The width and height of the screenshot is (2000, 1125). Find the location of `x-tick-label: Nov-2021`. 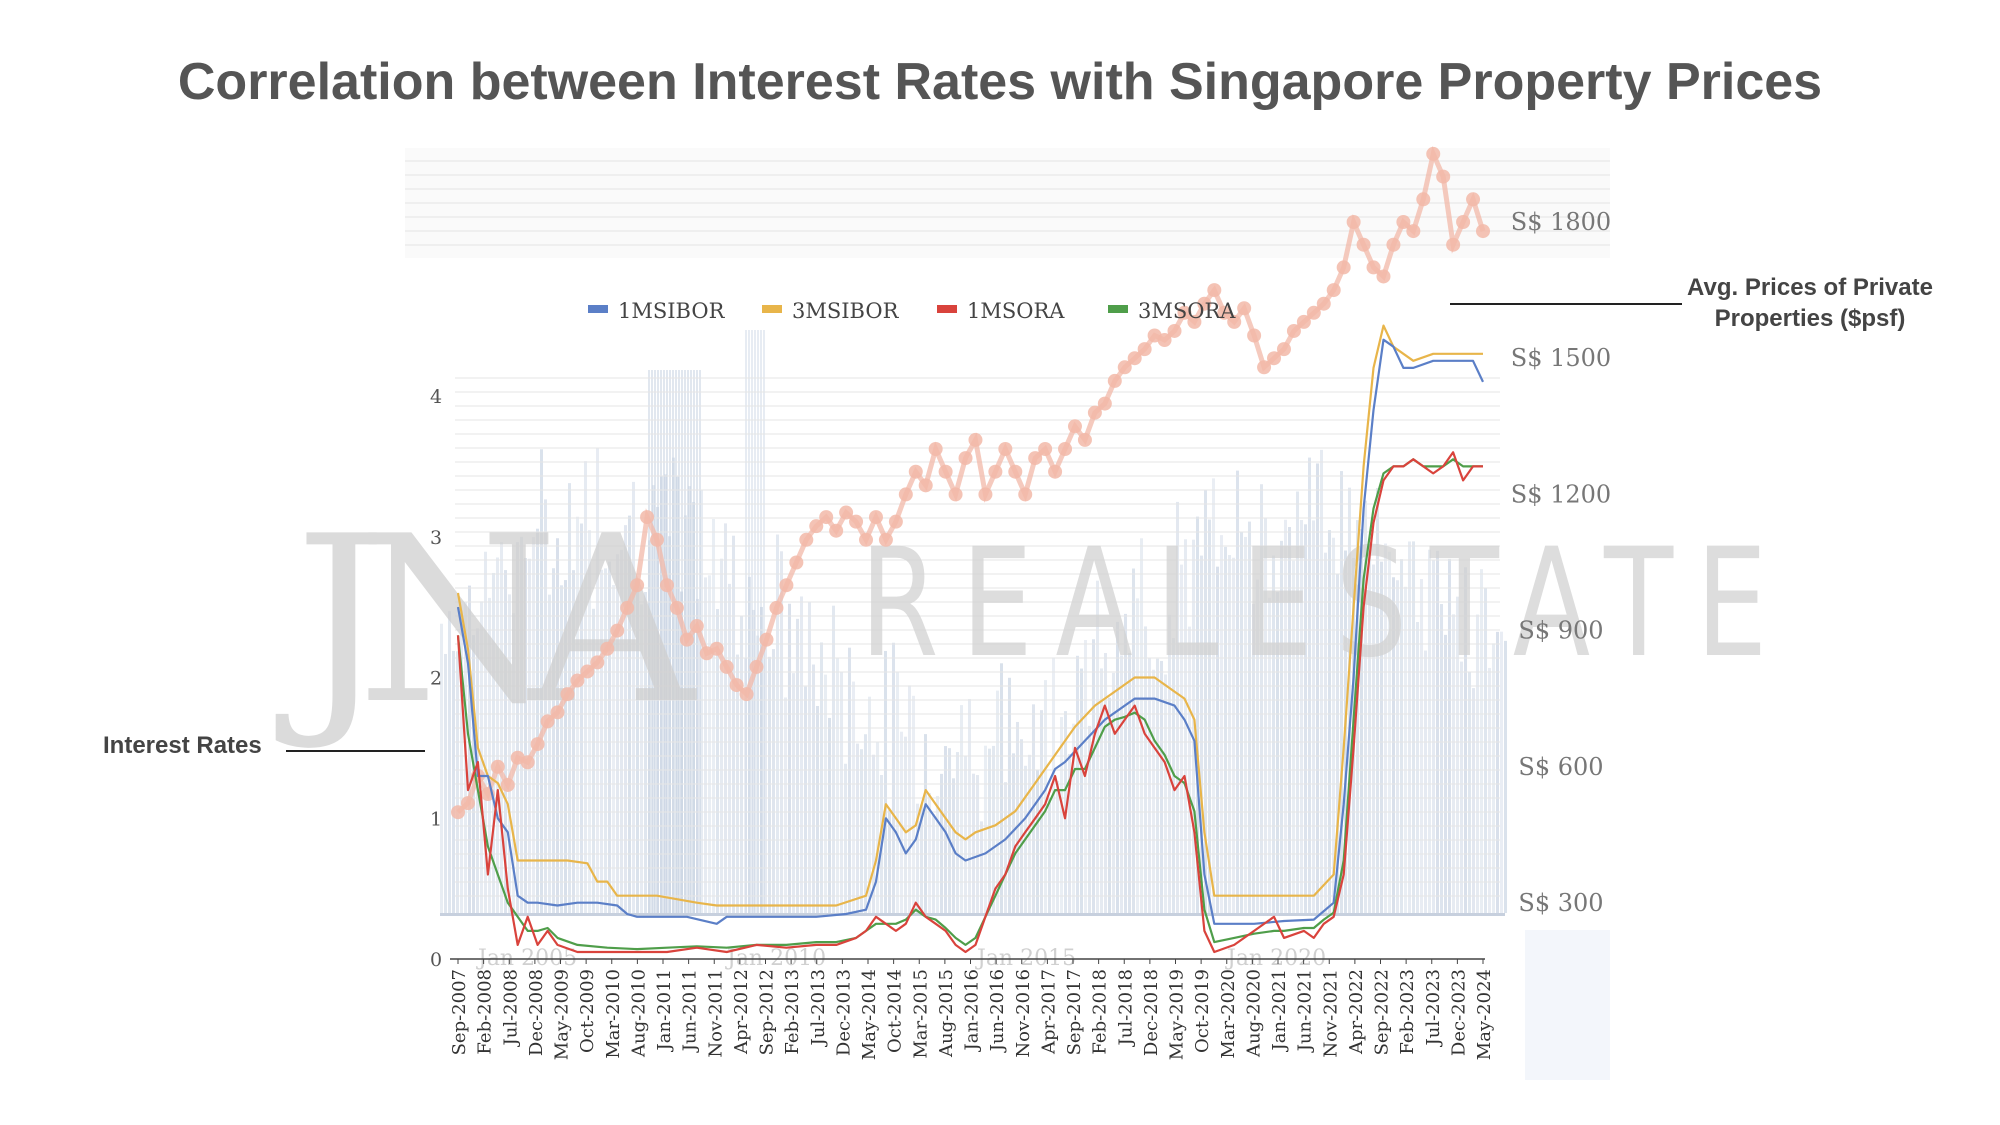

x-tick-label: Nov-2021 is located at coordinates (1330, 1013).